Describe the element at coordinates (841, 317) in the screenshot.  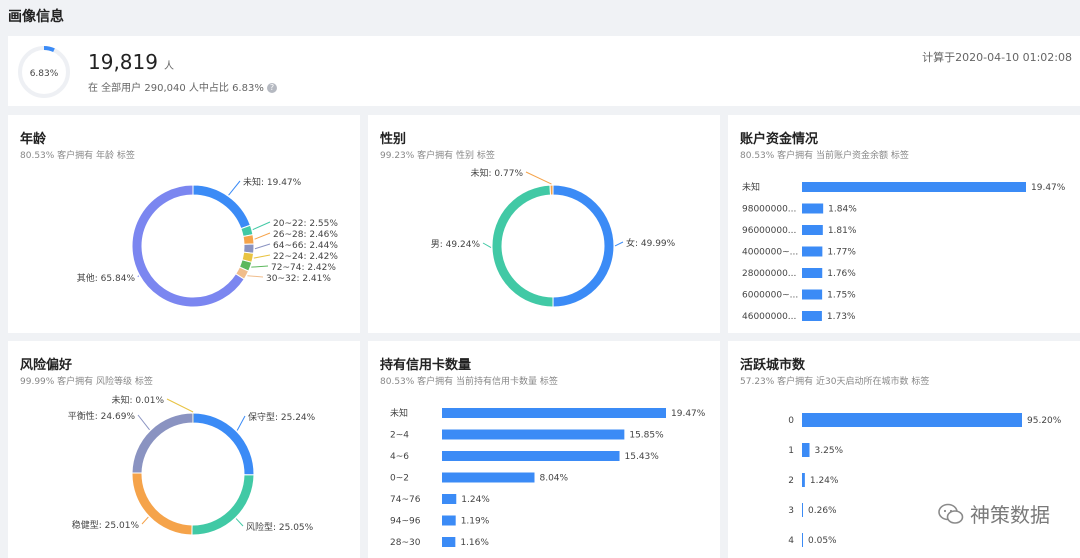
I see `bar-value-label: 1.73%` at that location.